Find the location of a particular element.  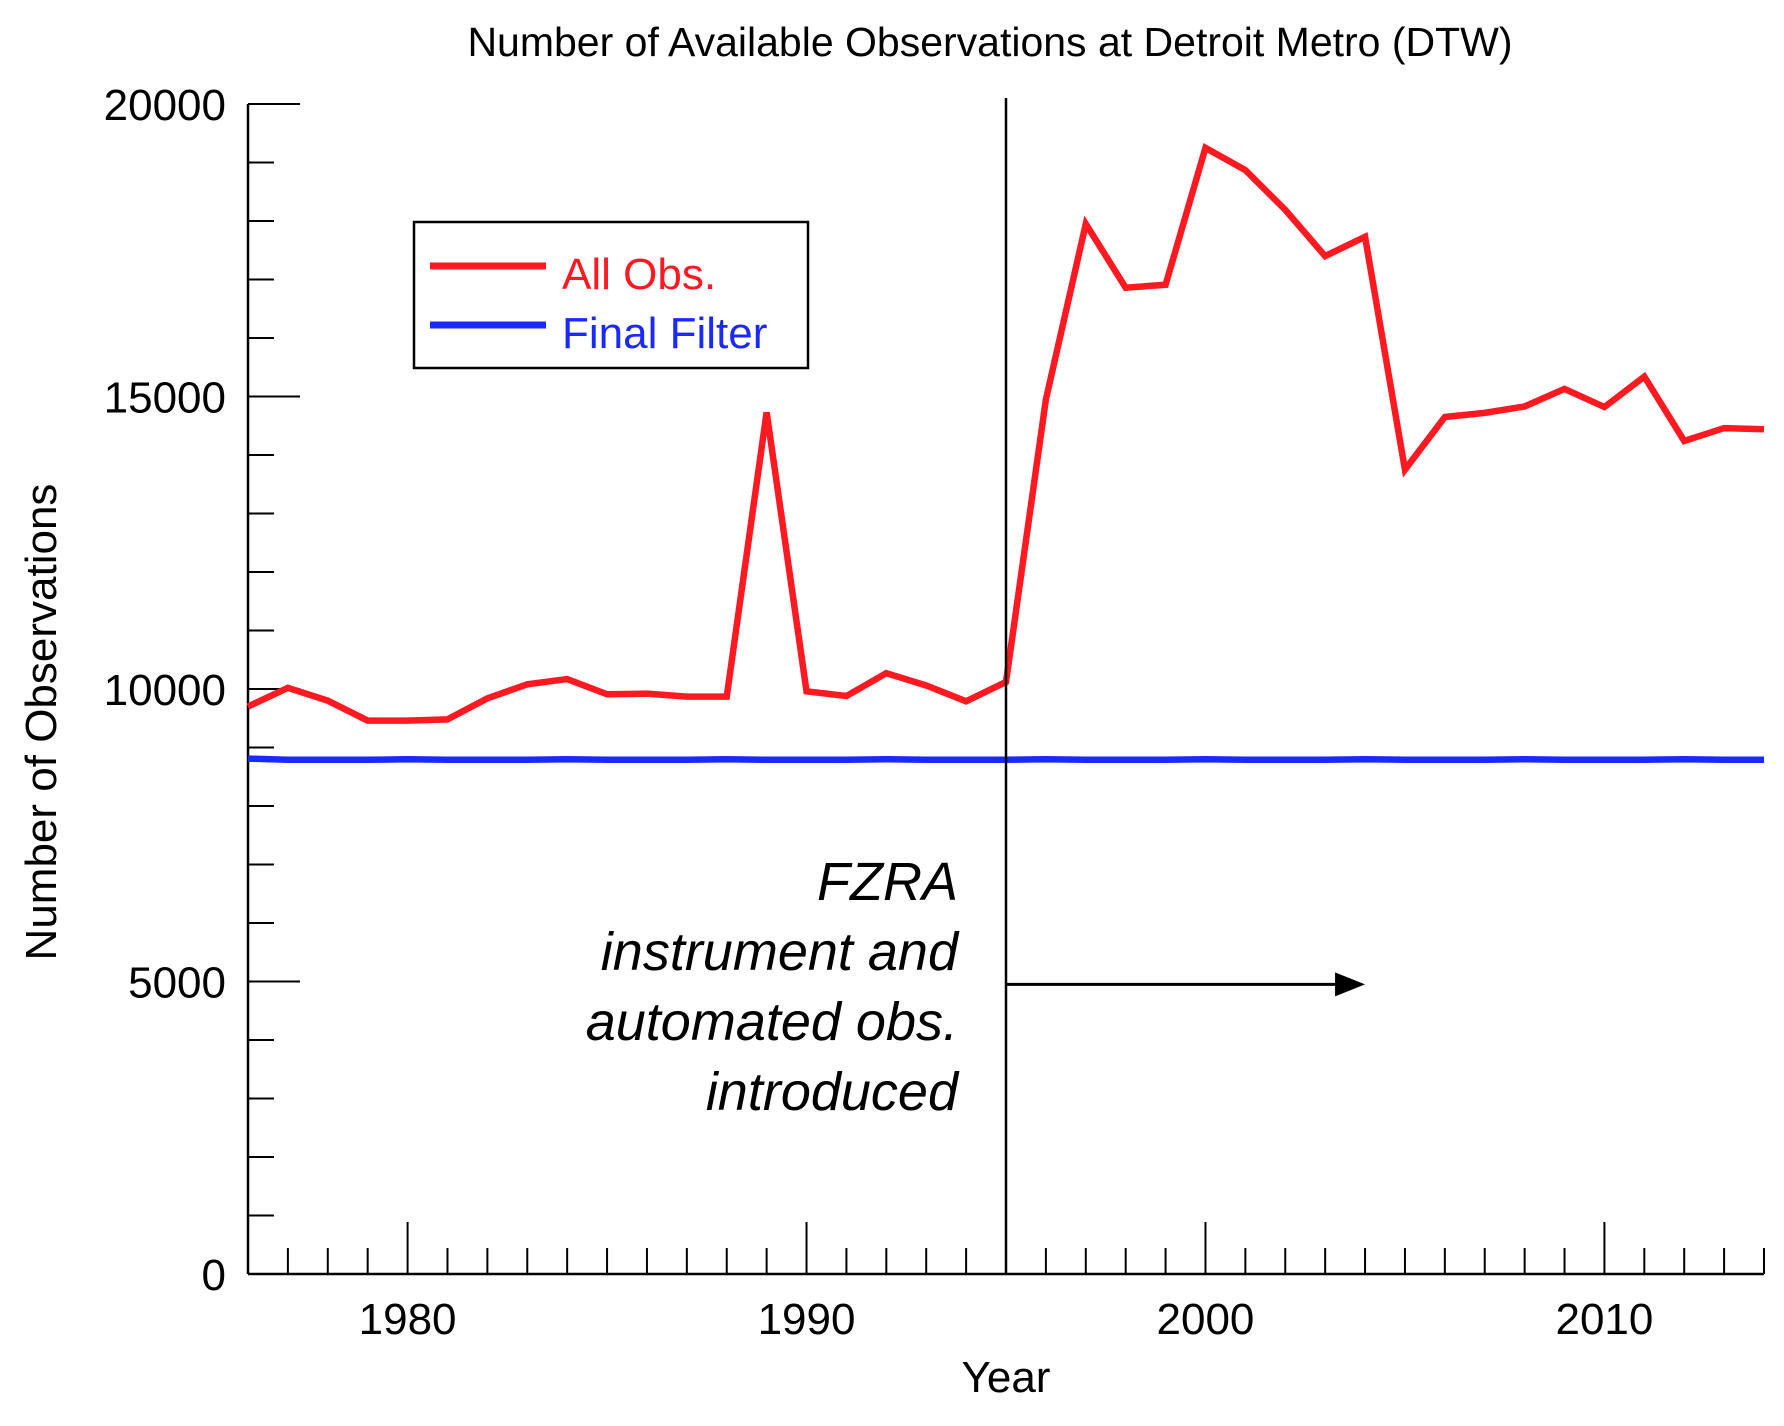

y-axis-title: Number of Observations is located at coordinates (41, 722).